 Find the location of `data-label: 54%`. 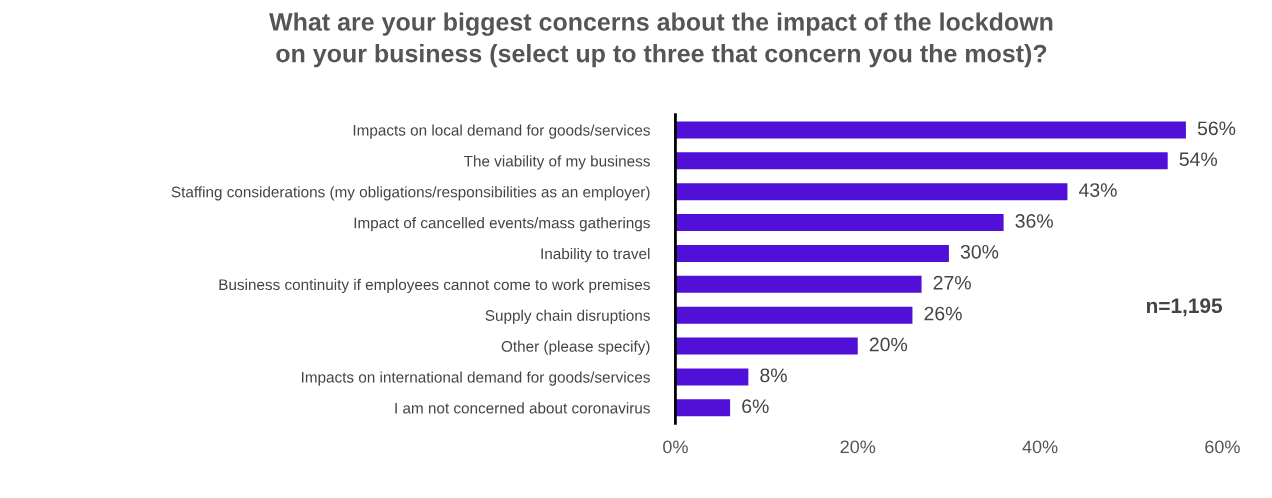

data-label: 54% is located at coordinates (1198, 159).